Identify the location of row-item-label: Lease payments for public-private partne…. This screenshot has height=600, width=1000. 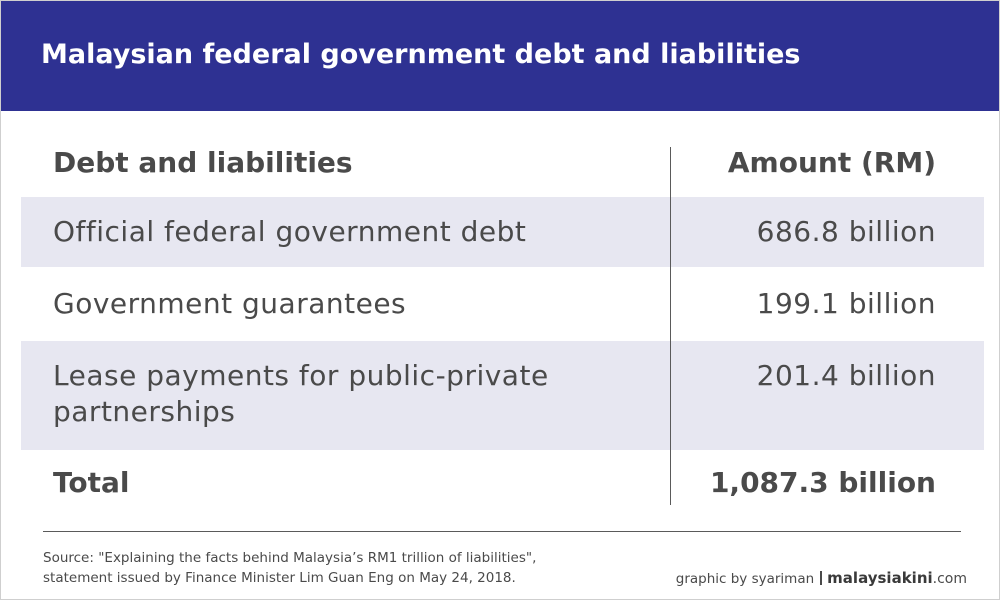
(301, 393).